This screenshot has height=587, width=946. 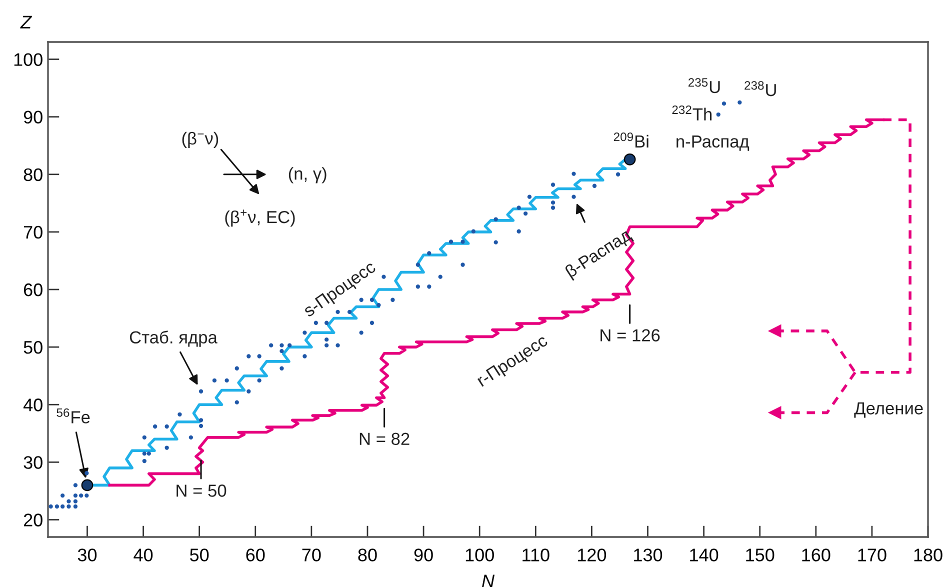 What do you see at coordinates (33, 175) in the screenshot?
I see `y-tick-label: 80` at bounding box center [33, 175].